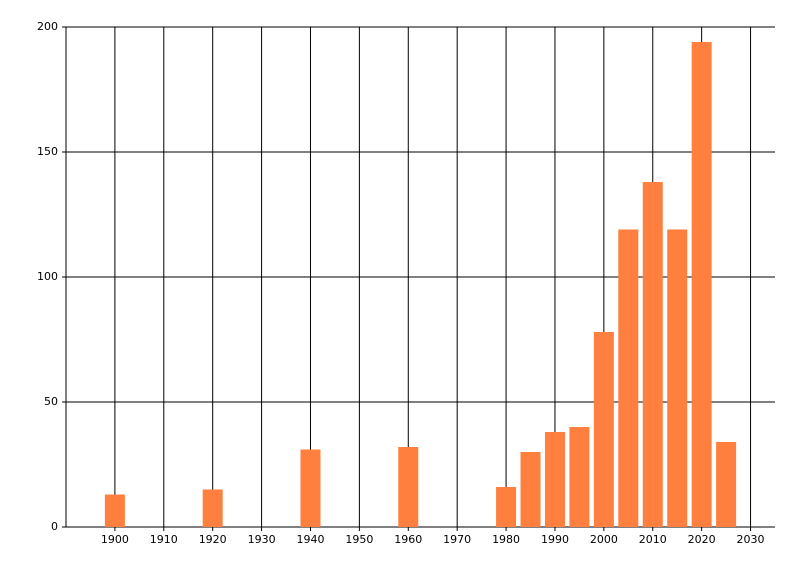  What do you see at coordinates (47, 26) in the screenshot?
I see `y-tick-label: 200` at bounding box center [47, 26].